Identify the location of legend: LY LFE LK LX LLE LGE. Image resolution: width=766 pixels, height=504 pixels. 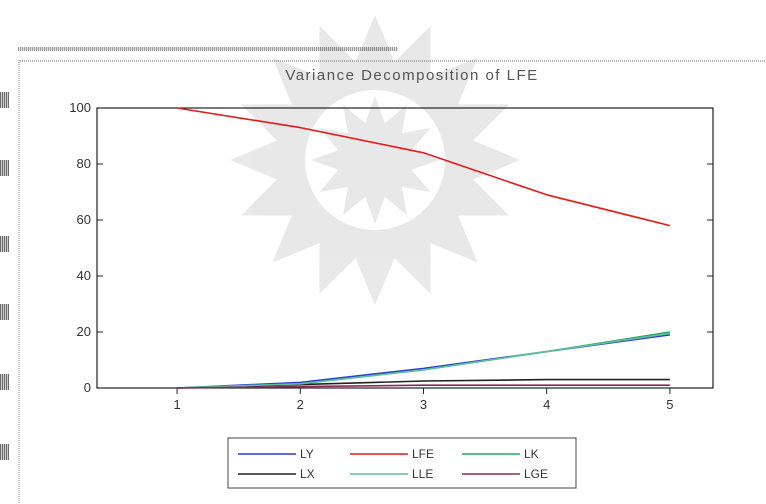
(402, 463).